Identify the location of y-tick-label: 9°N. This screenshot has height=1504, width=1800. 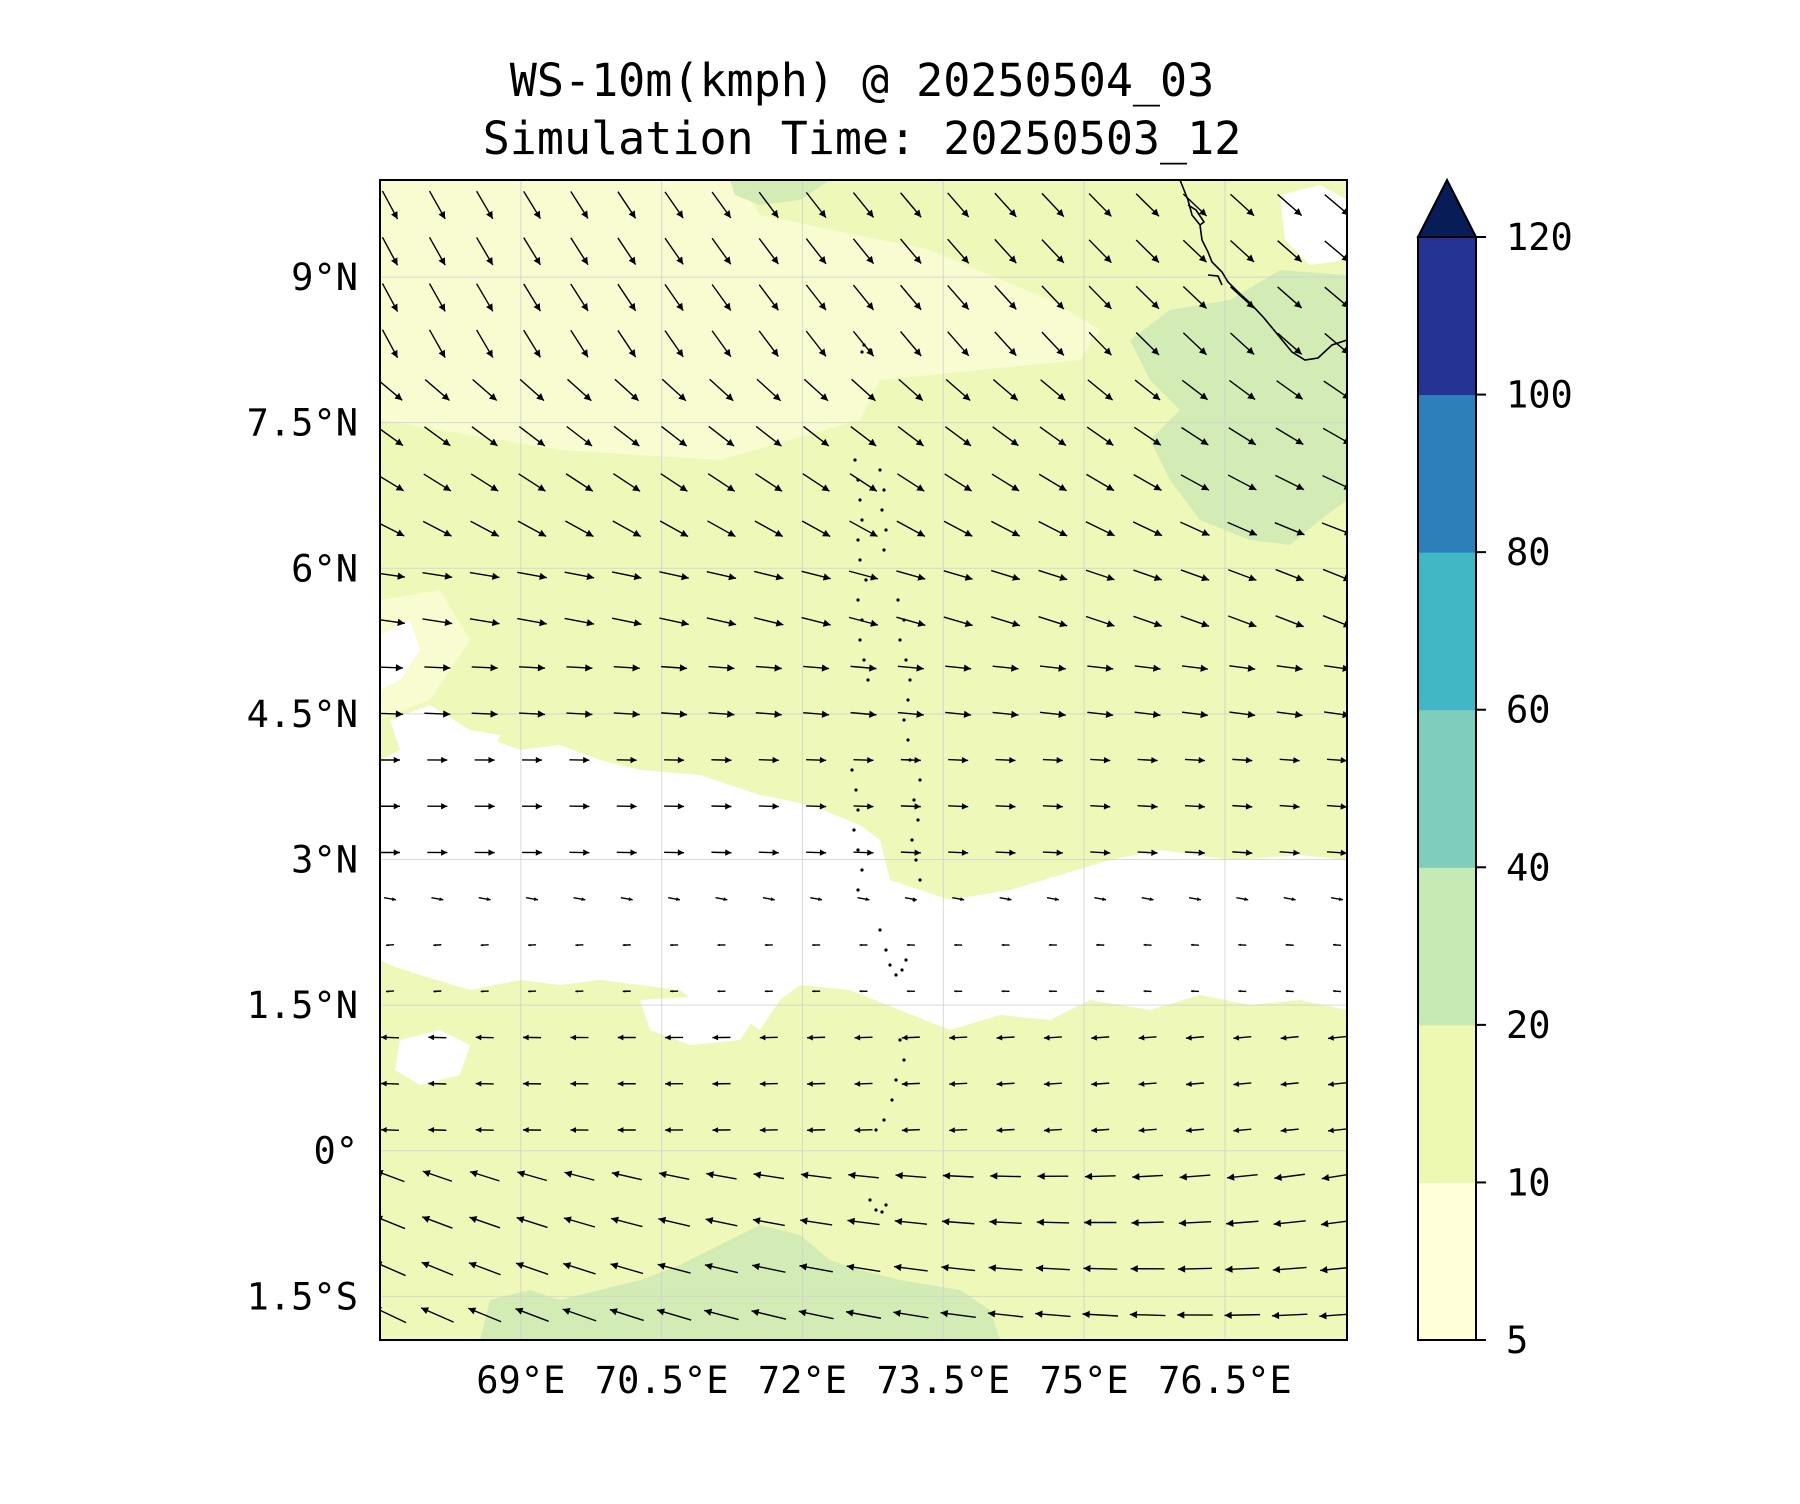
(324, 277).